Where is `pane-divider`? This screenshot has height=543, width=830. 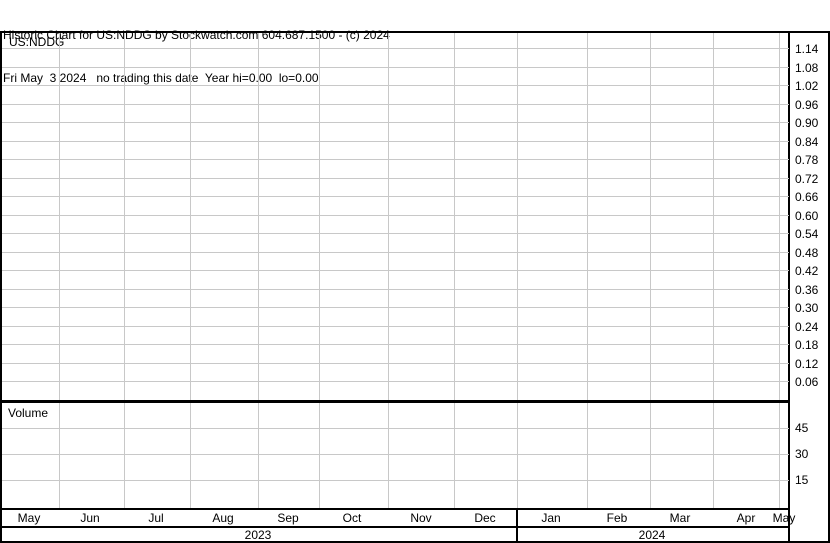
pane-divider is located at coordinates (395, 401).